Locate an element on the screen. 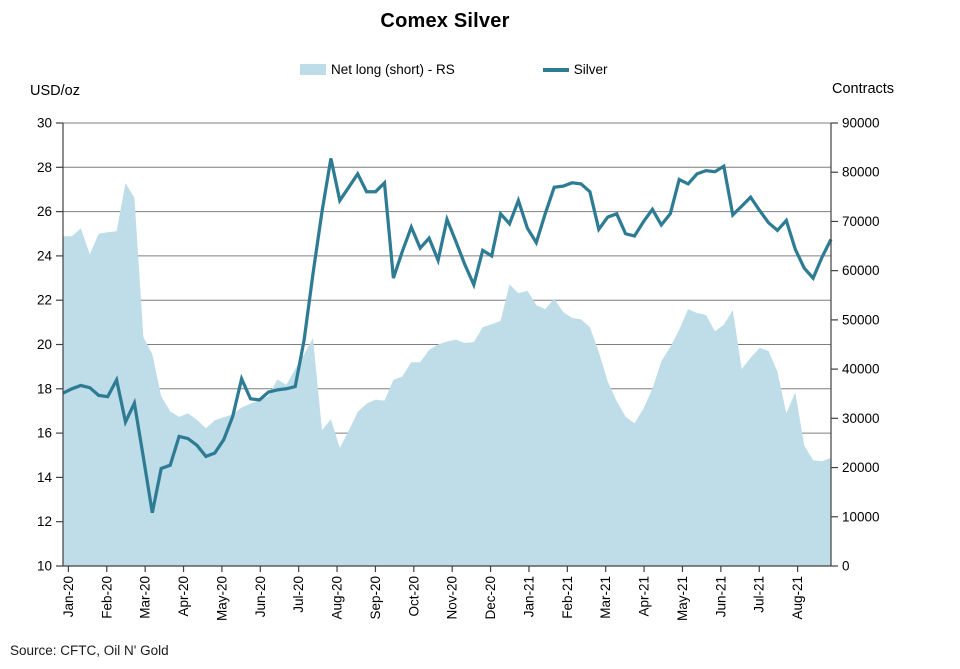  source-note: Source: CFTC, Oil N' Gold is located at coordinates (89, 650).